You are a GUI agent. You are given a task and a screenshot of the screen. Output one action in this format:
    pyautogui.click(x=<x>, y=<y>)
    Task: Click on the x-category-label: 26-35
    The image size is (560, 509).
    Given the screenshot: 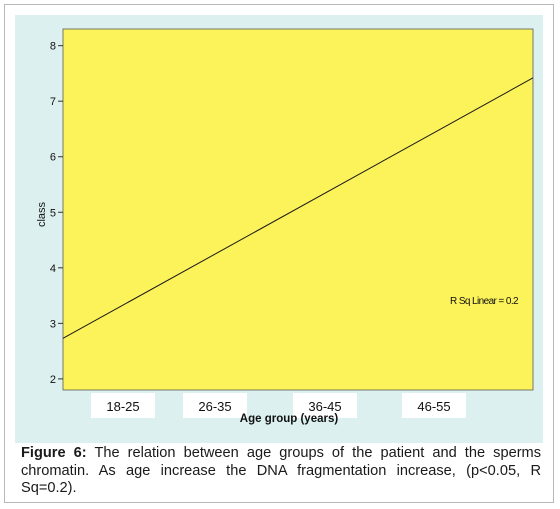 What is the action you would take?
    pyautogui.click(x=214, y=406)
    